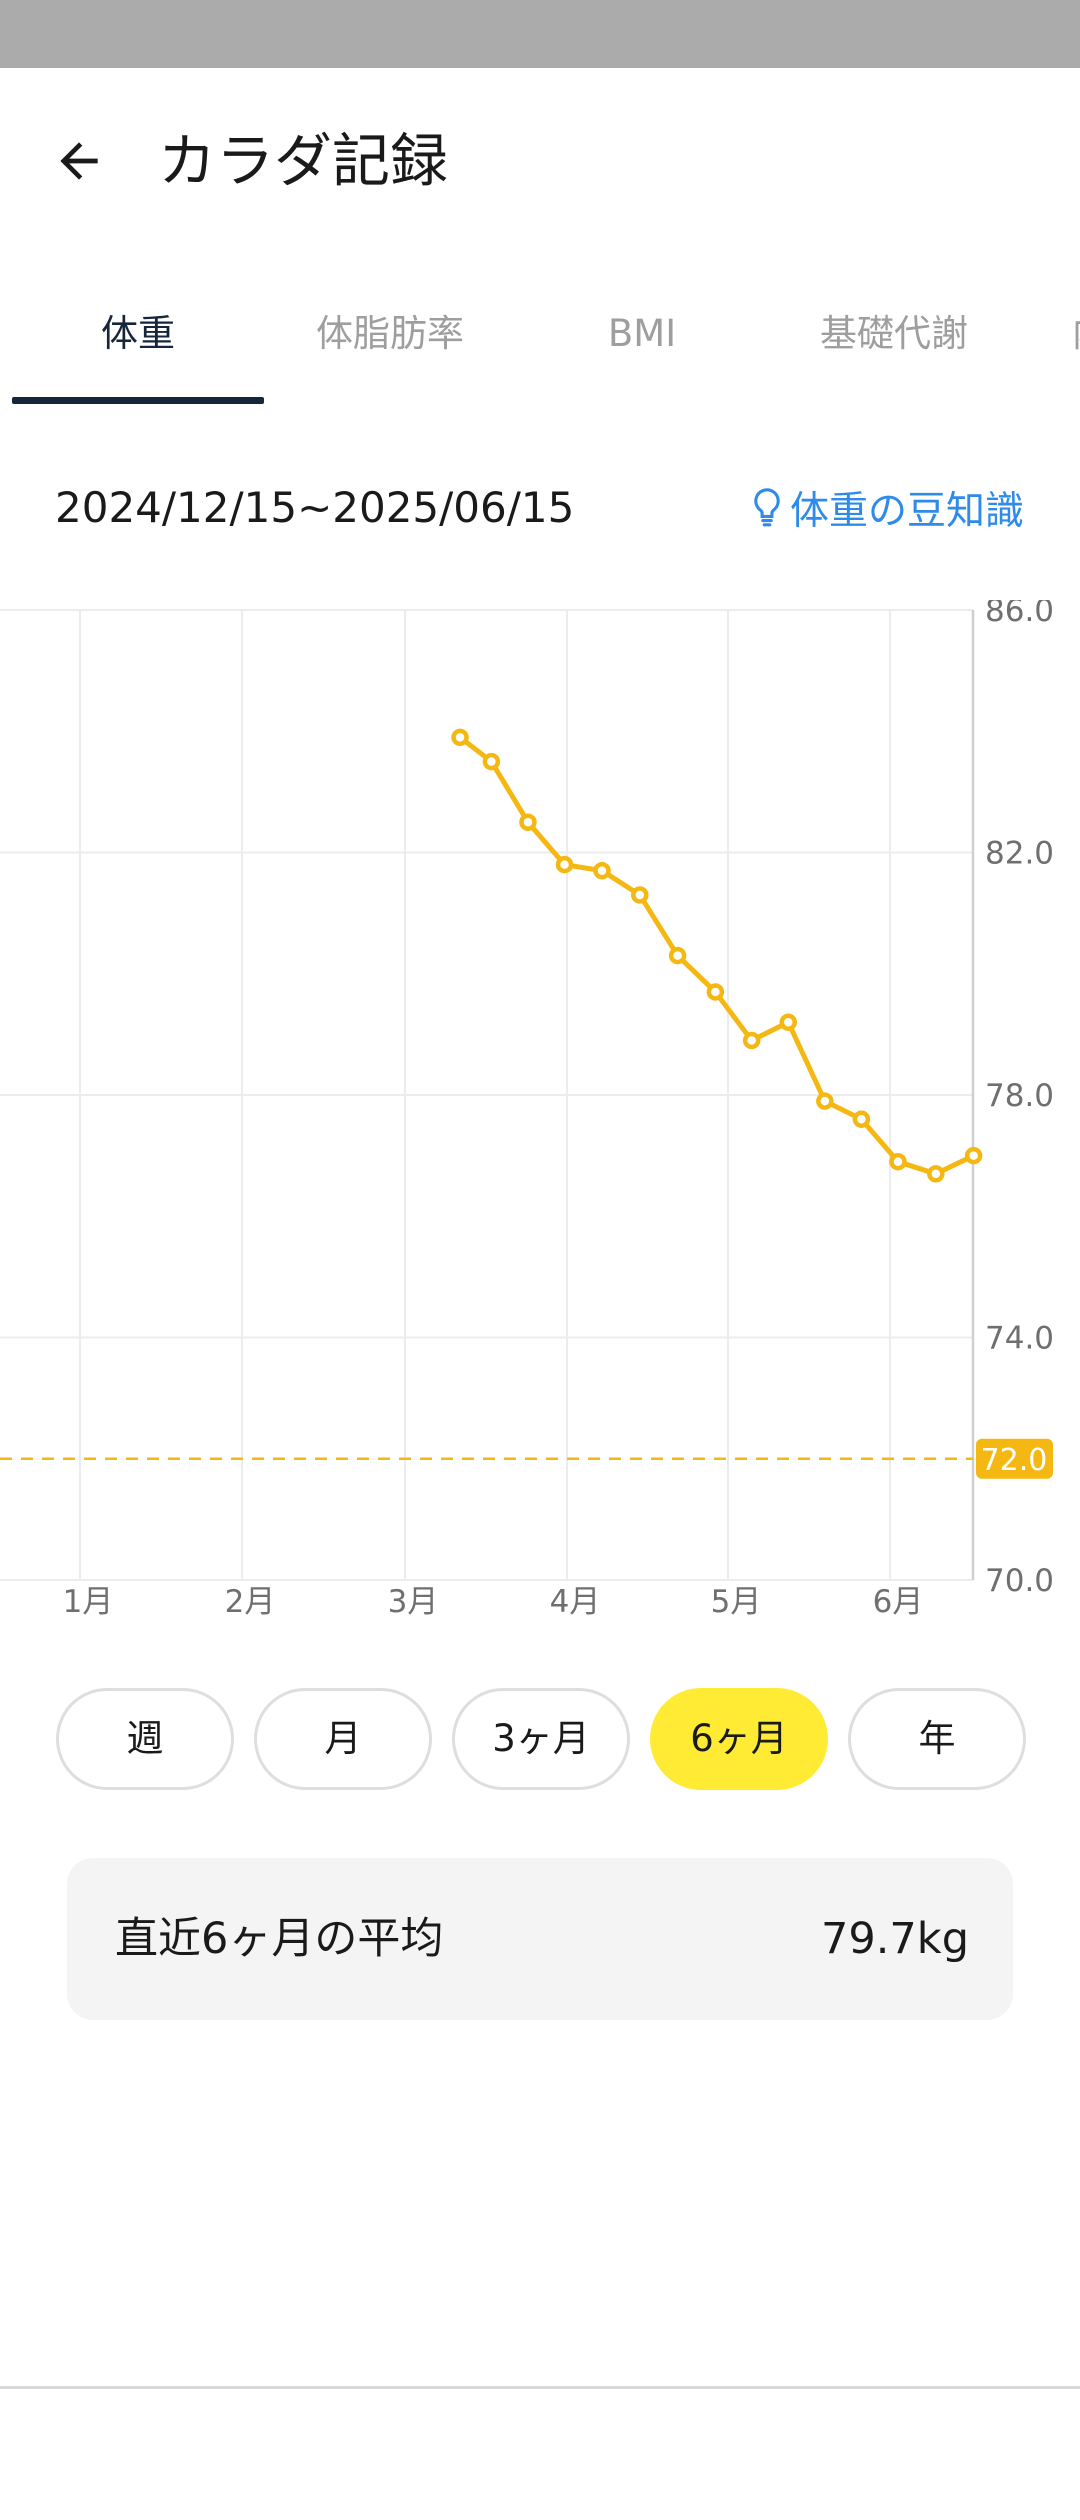 Image resolution: width=1080 pixels, height=2520 pixels. What do you see at coordinates (540, 341) in the screenshot?
I see `metric-tabs: 体重 体脂肪率 BMI 基礎代謝 内` at bounding box center [540, 341].